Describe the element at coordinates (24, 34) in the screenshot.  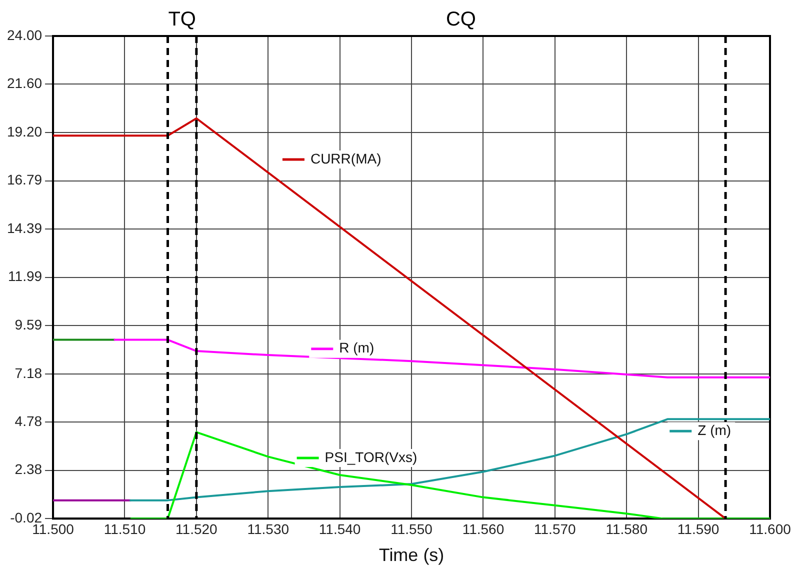
I see `y-tick-label: 24.00` at that location.